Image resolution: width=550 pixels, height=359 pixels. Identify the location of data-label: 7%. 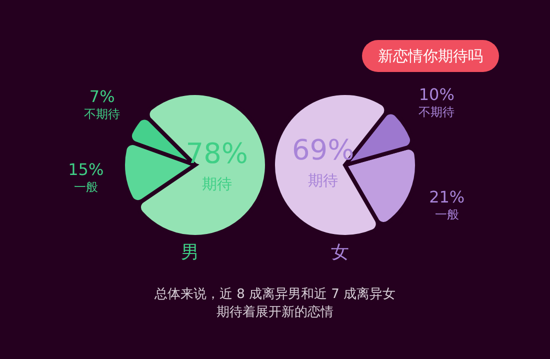
(102, 96).